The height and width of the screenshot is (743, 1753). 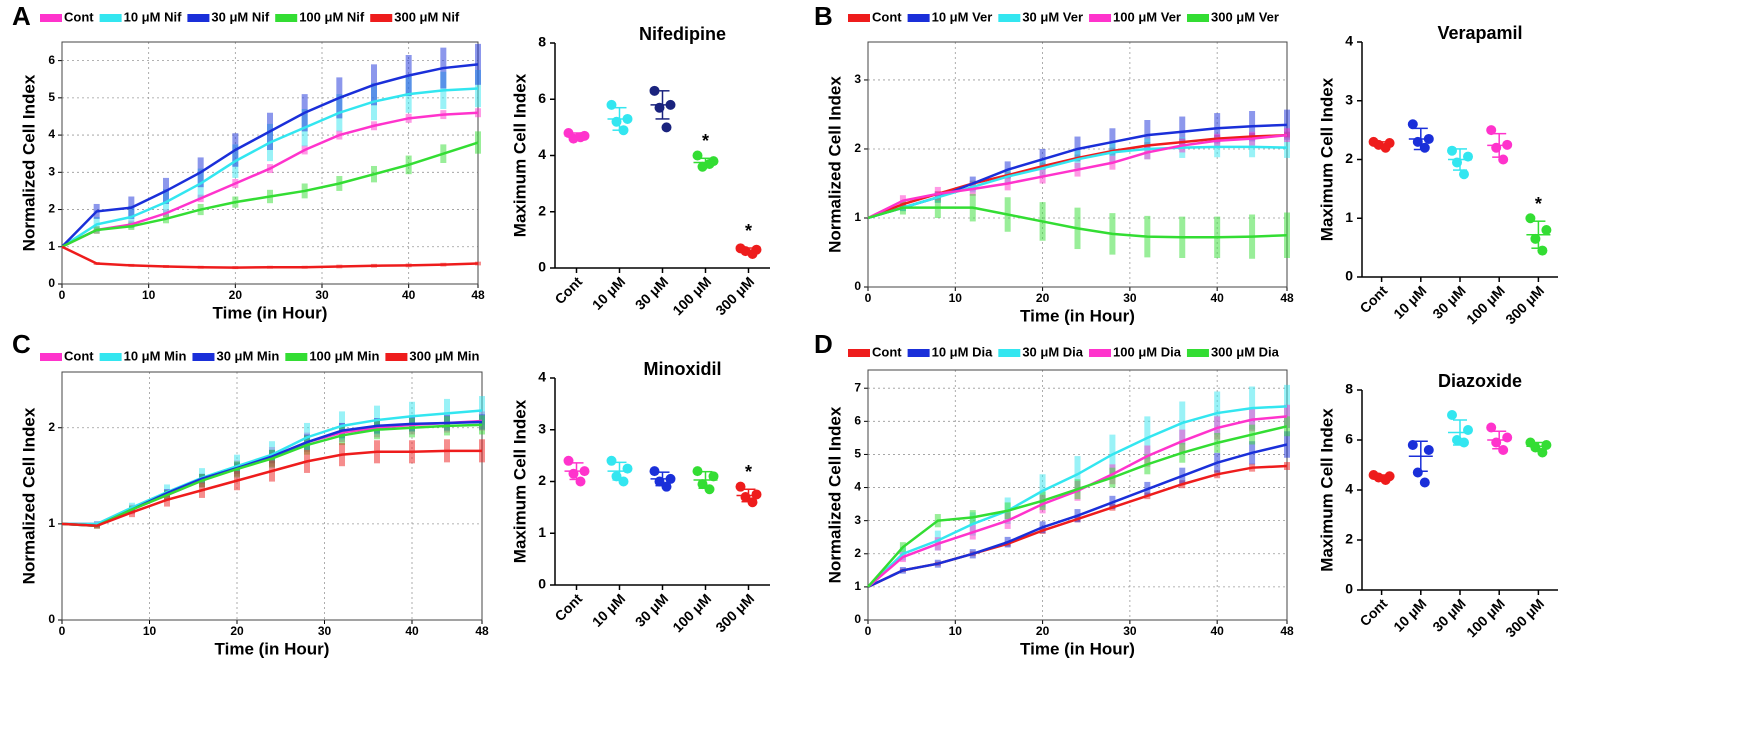 What do you see at coordinates (1479, 33) in the screenshot?
I see `chart-title: Verapamil` at bounding box center [1479, 33].